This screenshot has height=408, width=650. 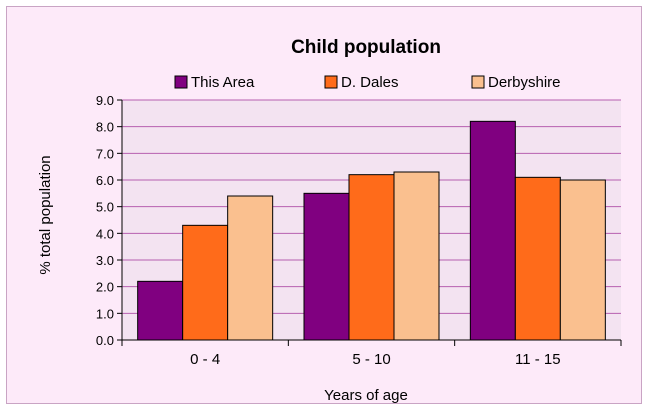 I want to click on legend: This Area D. Dales Derbyshire, so click(x=367, y=82).